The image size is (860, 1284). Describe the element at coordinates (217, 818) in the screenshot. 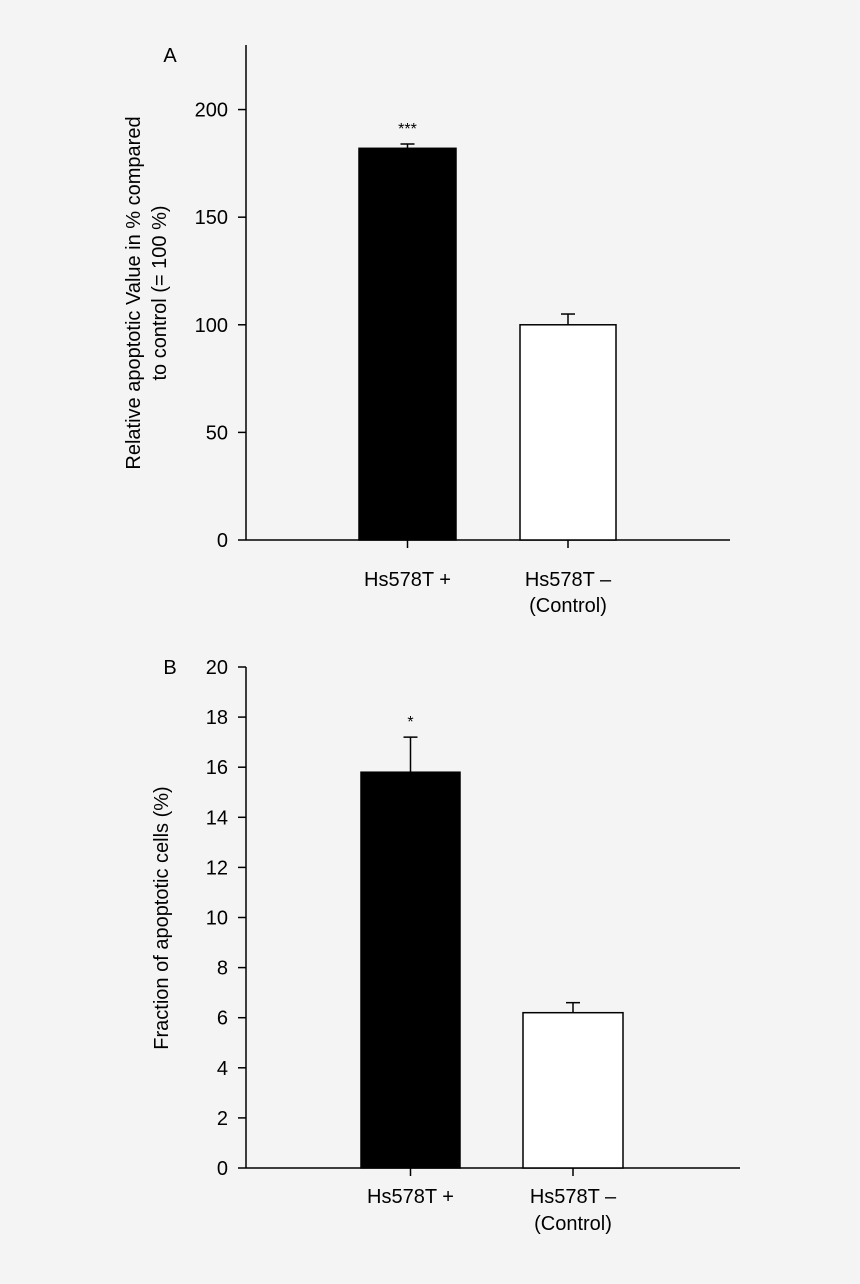

I see `y-tick-label: 14` at that location.